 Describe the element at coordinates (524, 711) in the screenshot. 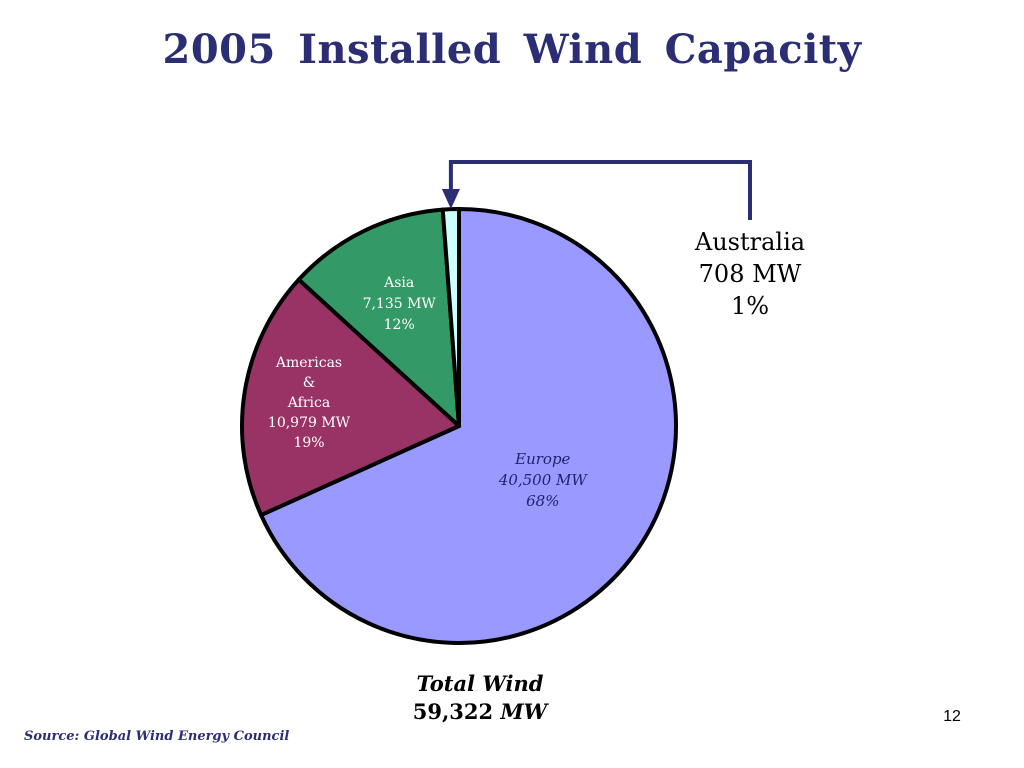

I see `total-wind-unit: MW` at that location.